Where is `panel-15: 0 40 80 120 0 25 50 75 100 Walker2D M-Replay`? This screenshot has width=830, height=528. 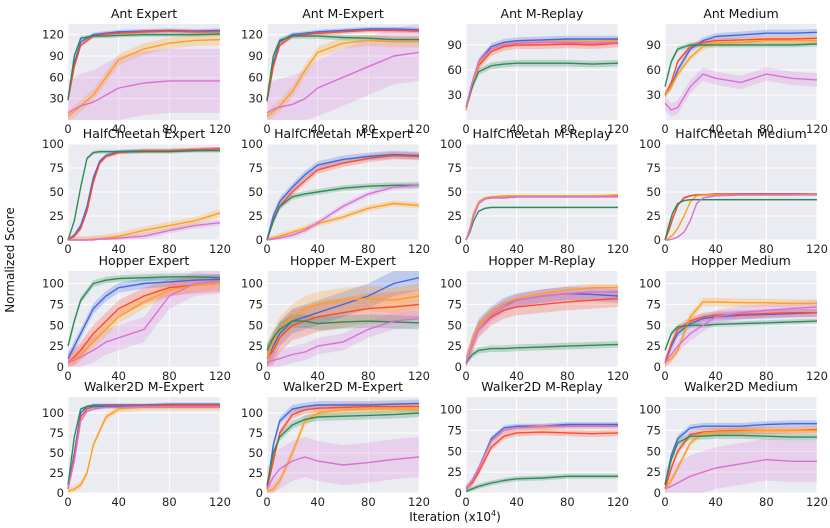
panel-15: 0 40 80 120 0 25 50 75 100 Walker2D M-Replay is located at coordinates (534, 444).